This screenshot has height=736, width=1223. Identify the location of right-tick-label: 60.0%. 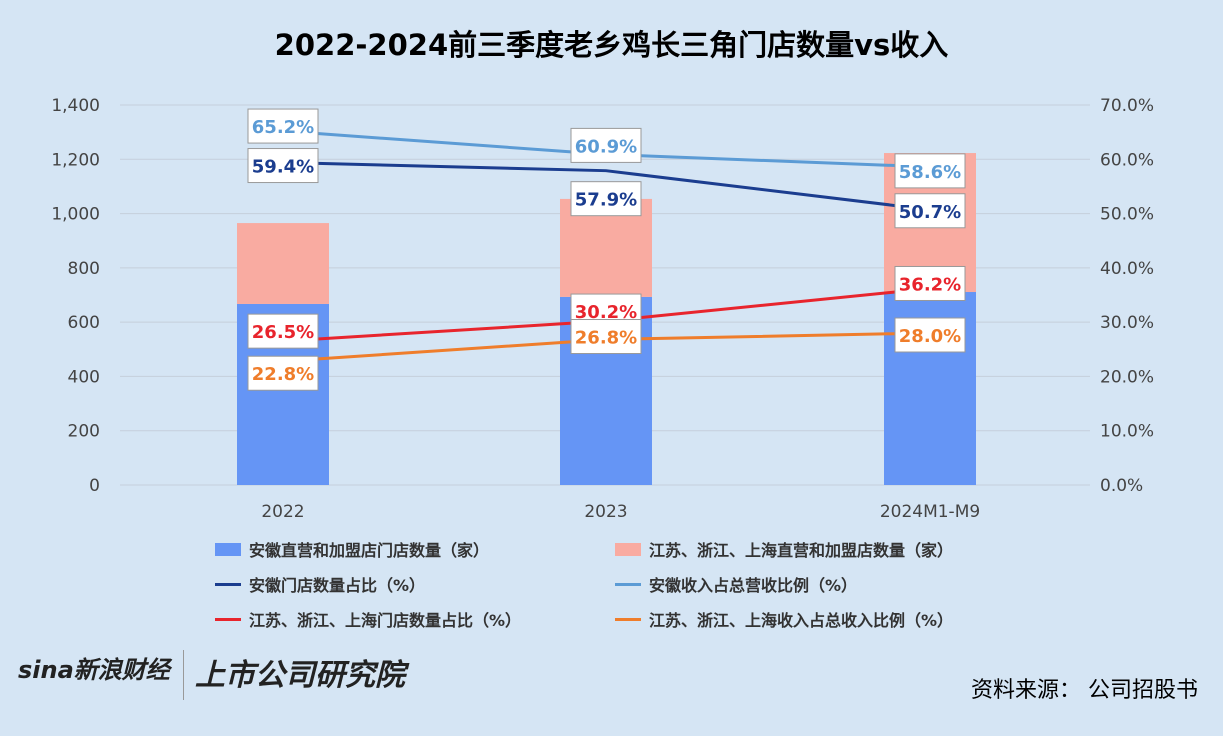
(1127, 160).